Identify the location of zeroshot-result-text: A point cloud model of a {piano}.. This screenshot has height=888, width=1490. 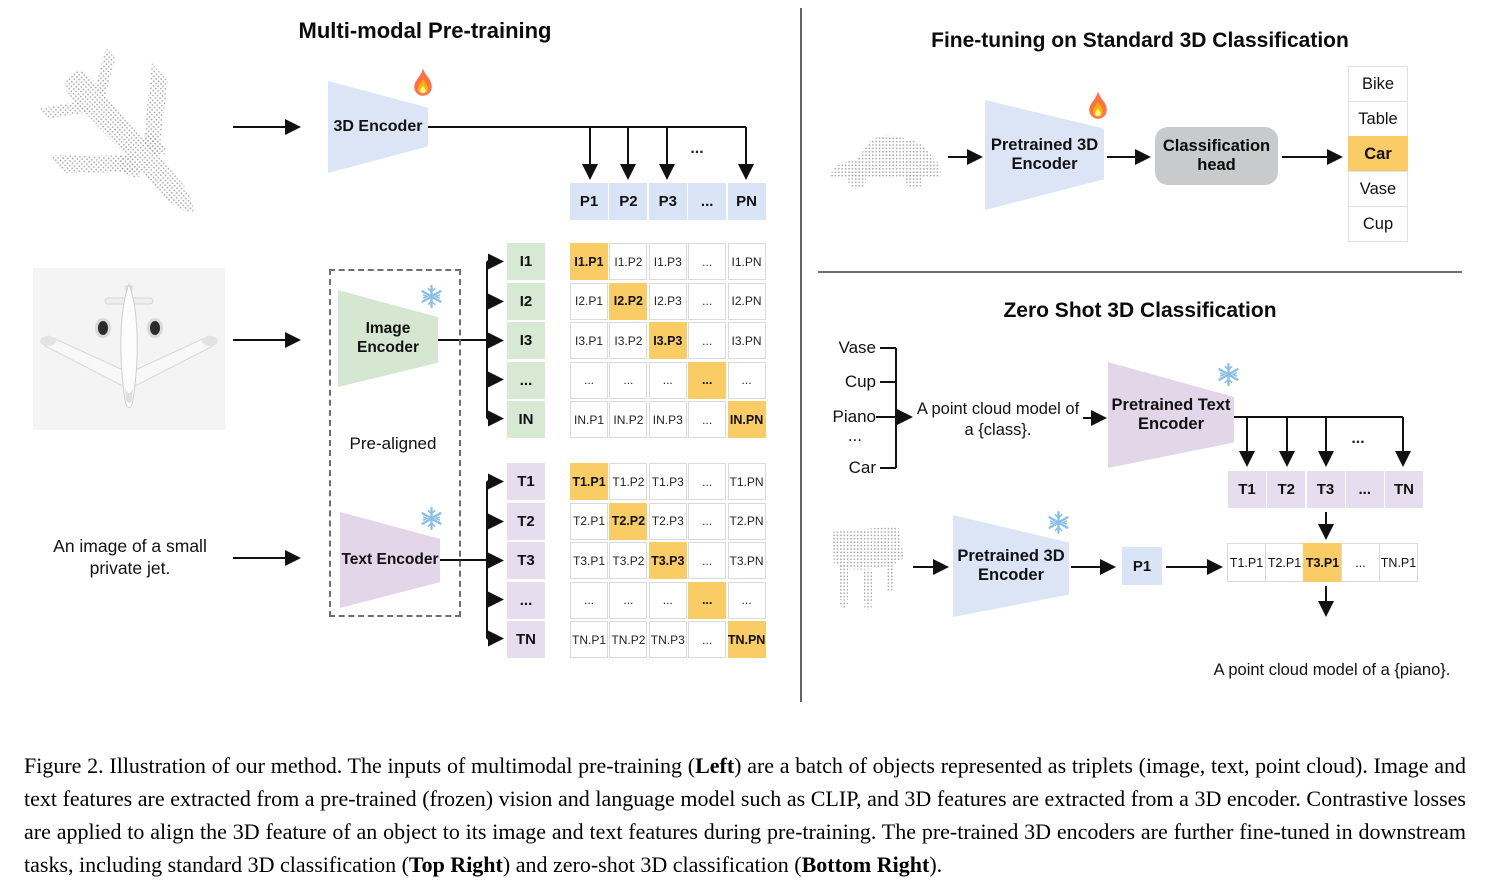
(1332, 670).